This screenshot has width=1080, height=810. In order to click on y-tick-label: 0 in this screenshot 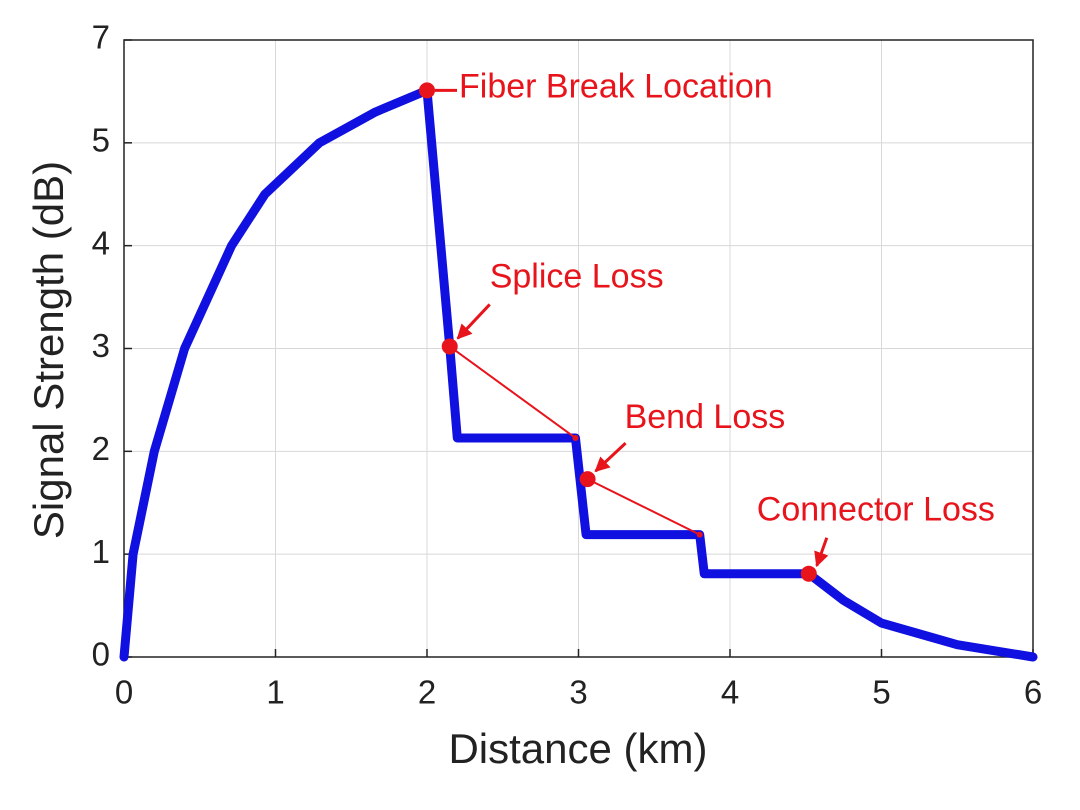, I will do `click(101, 654)`.